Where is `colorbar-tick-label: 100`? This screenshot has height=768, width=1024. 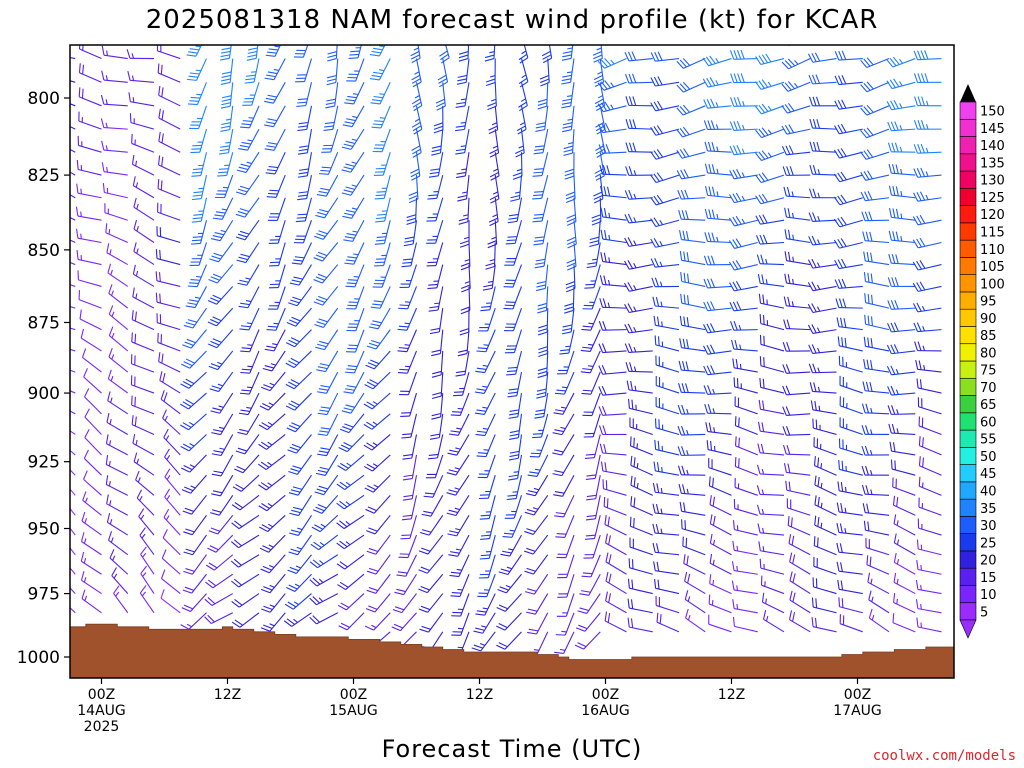
colorbar-tick-label: 100 is located at coordinates (992, 284).